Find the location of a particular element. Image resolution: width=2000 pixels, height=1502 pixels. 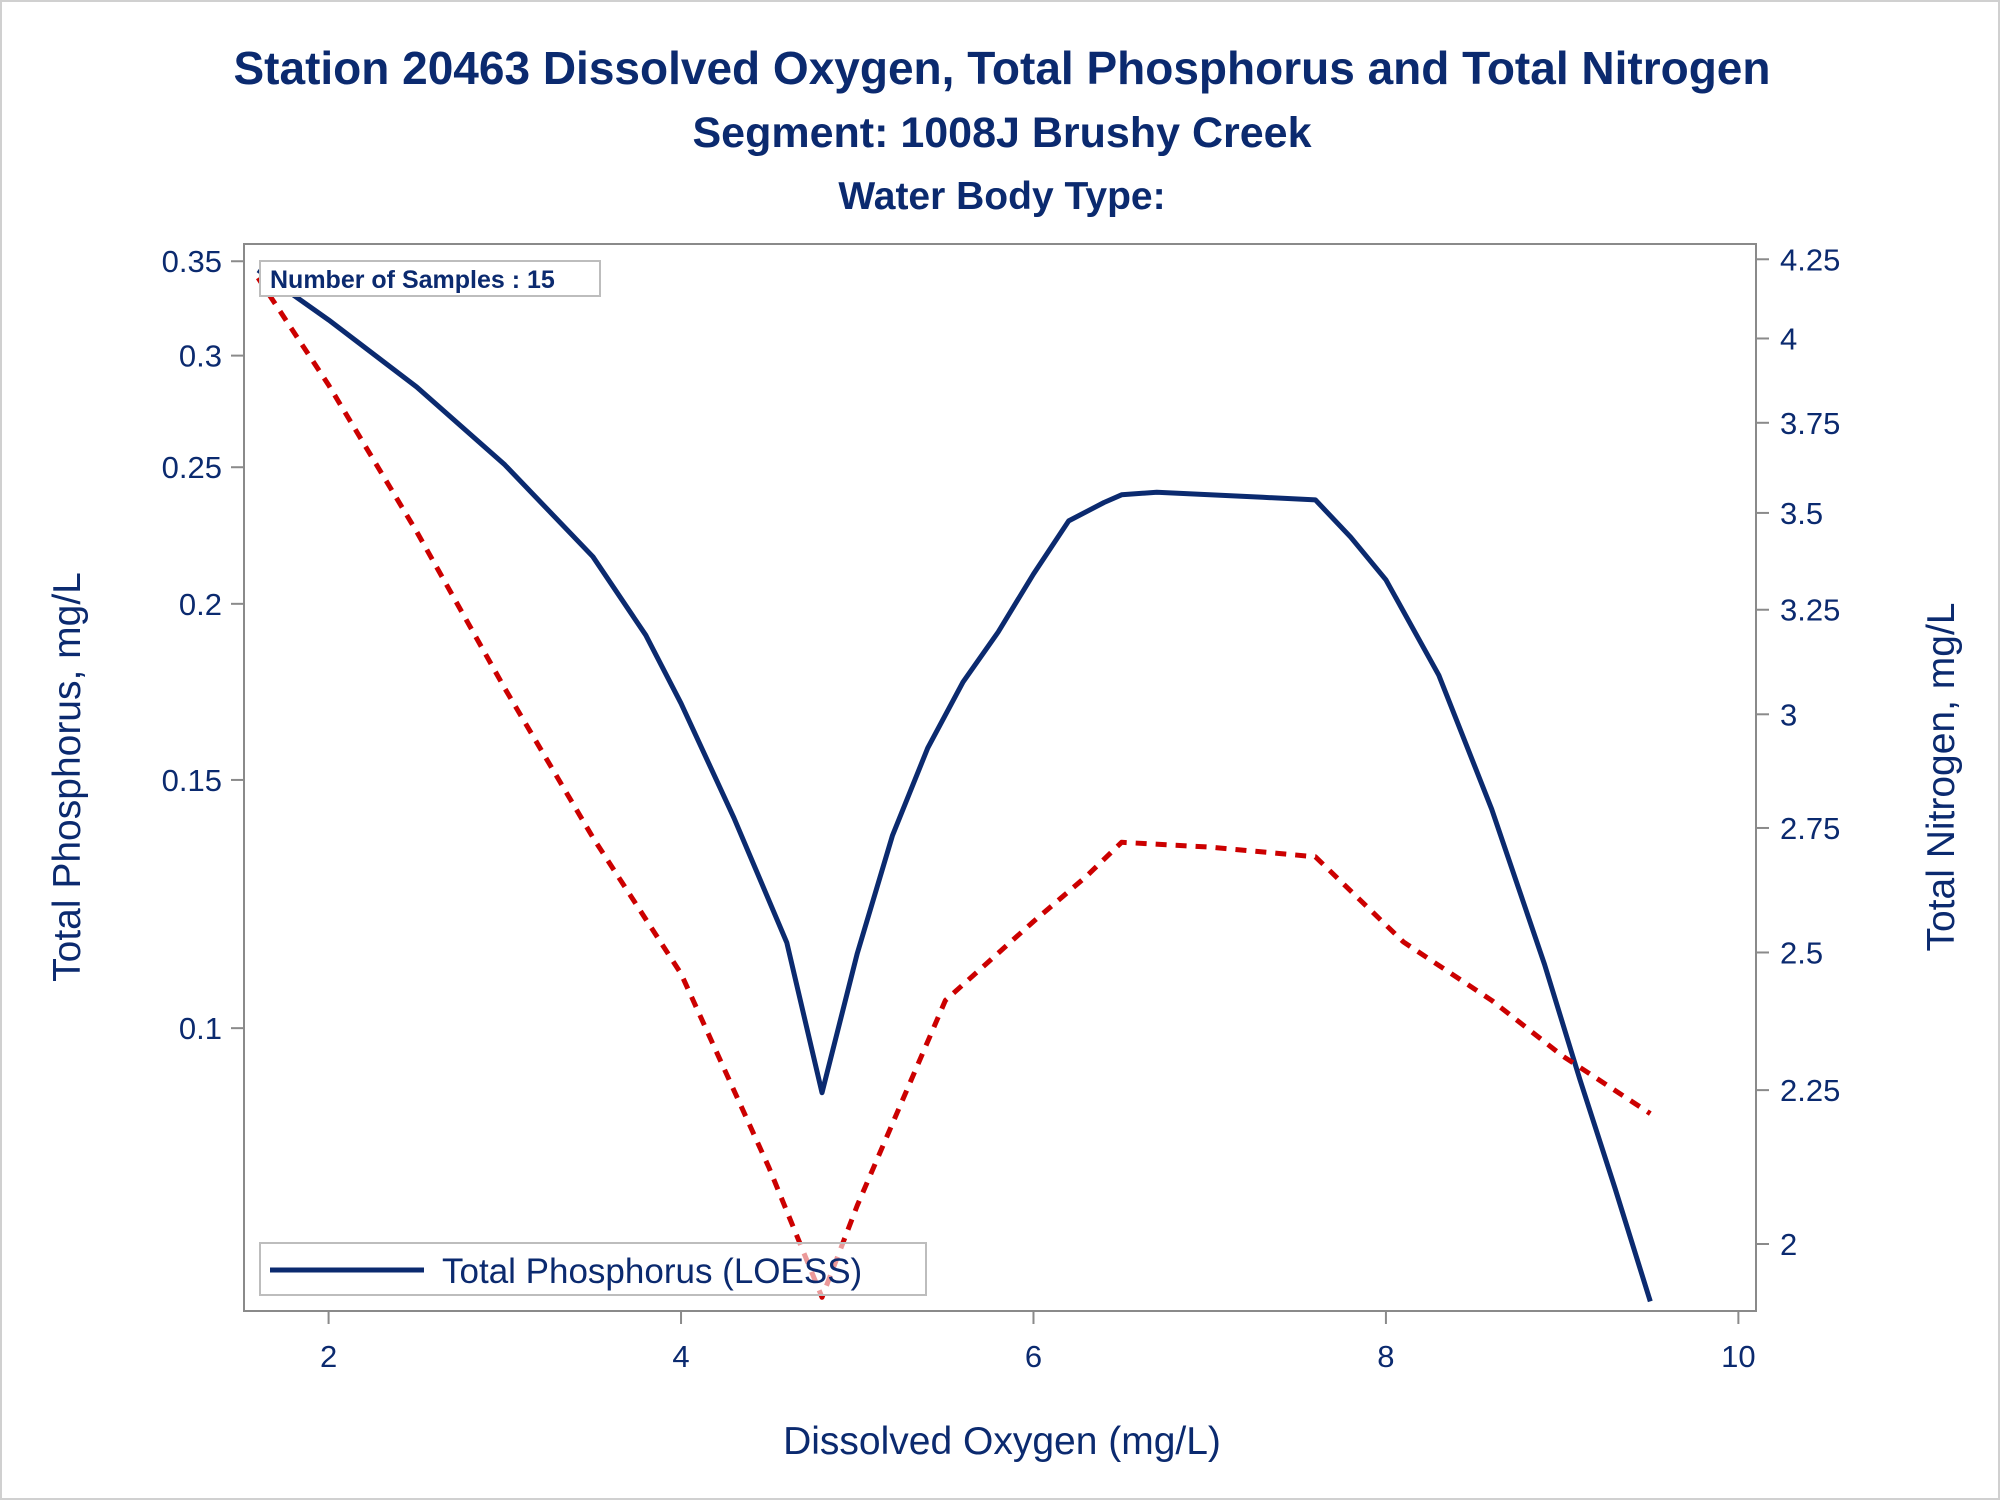

sample-count-text: Number of Samples : 15 is located at coordinates (412, 280).